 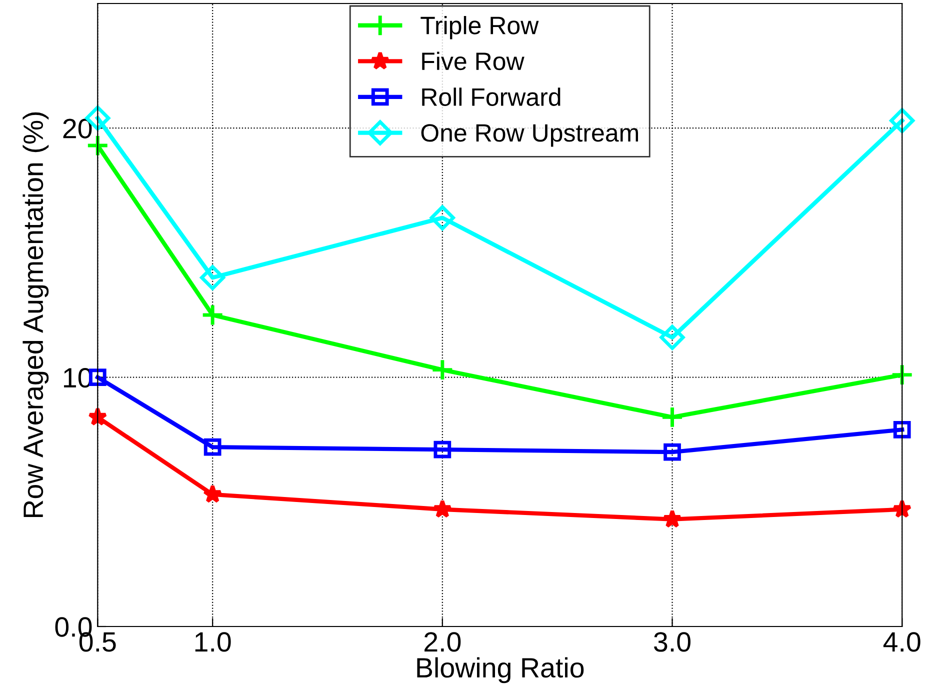 I want to click on y-tick-label: 20, so click(x=77, y=128).